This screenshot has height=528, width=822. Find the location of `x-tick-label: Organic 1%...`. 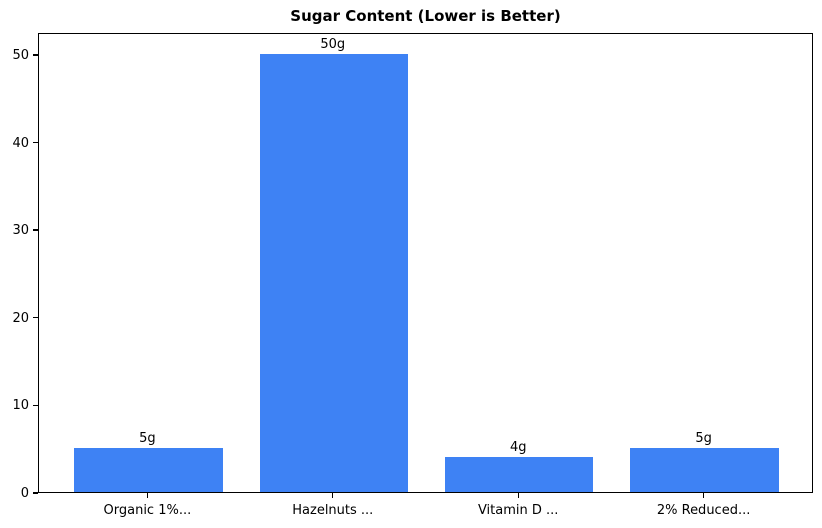

x-tick-label: Organic 1%... is located at coordinates (147, 510).